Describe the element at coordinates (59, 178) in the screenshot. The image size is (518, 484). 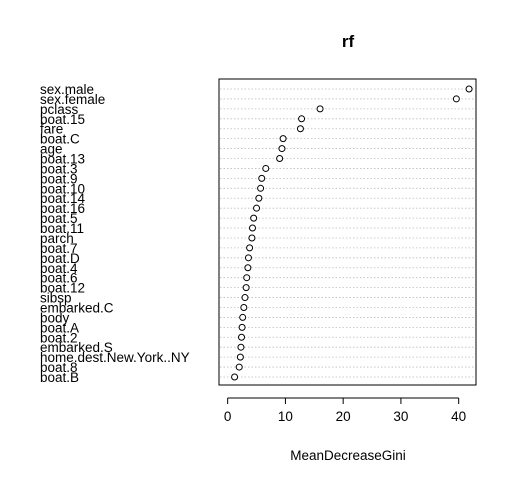
I see `category-label: boat.9` at that location.